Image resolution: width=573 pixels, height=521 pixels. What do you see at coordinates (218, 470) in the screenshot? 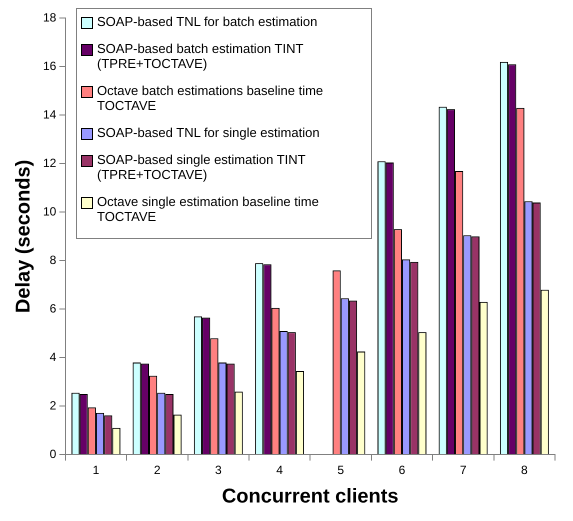
I see `x-tick-label: 3` at bounding box center [218, 470].